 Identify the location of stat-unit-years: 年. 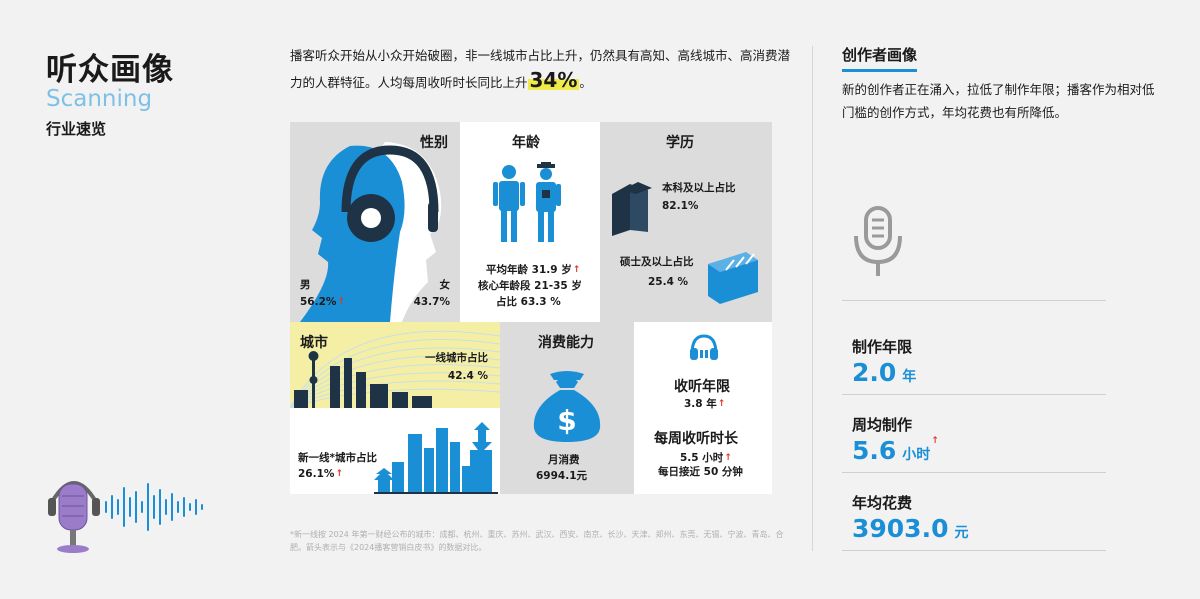
(909, 377).